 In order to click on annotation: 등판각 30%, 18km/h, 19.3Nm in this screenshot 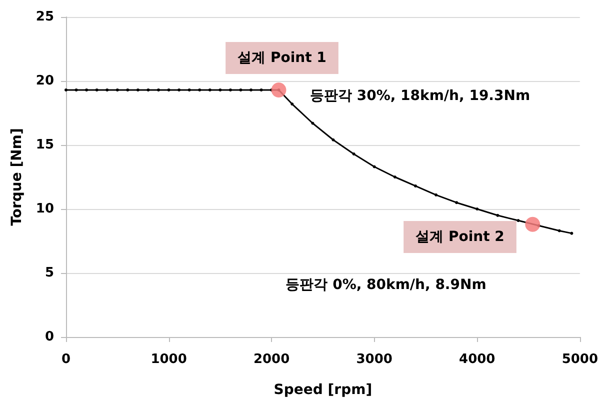, I will do `click(420, 96)`.